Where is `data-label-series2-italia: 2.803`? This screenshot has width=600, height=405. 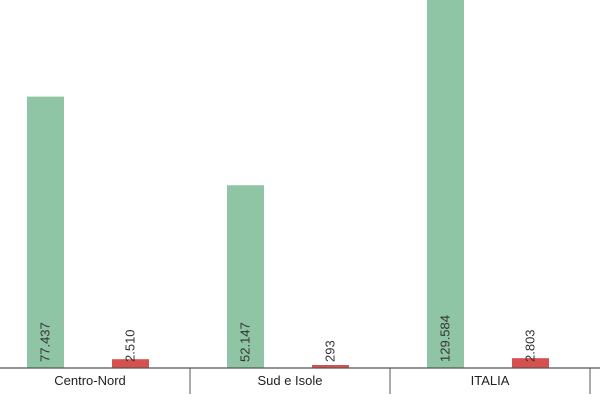
data-label-series2-italia: 2.803 is located at coordinates (530, 345).